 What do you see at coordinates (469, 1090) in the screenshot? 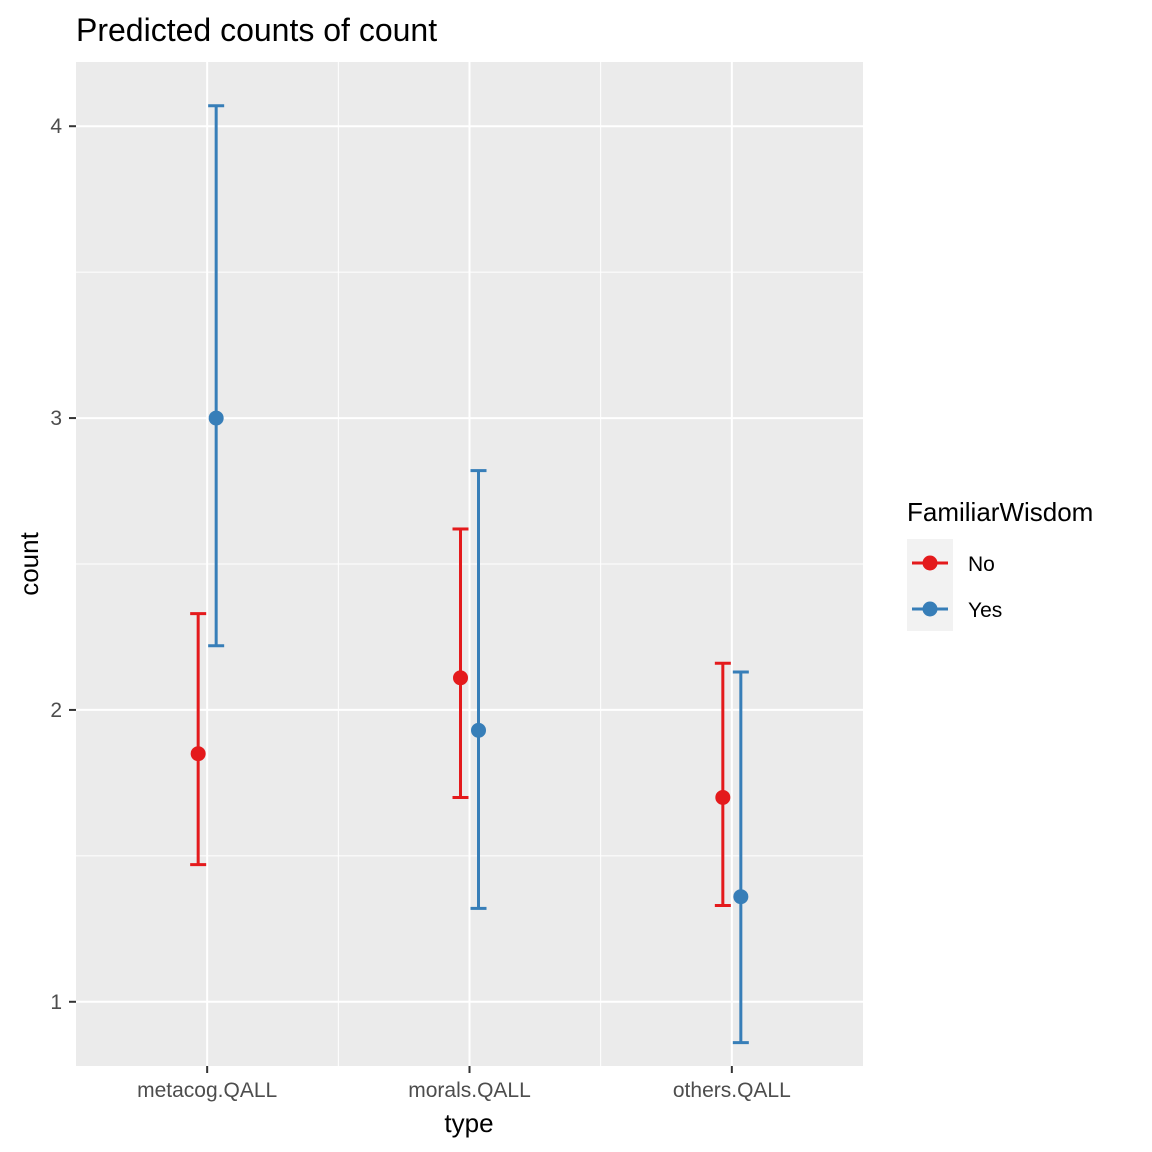
I see `x-tick-label: morals.QALL` at bounding box center [469, 1090].